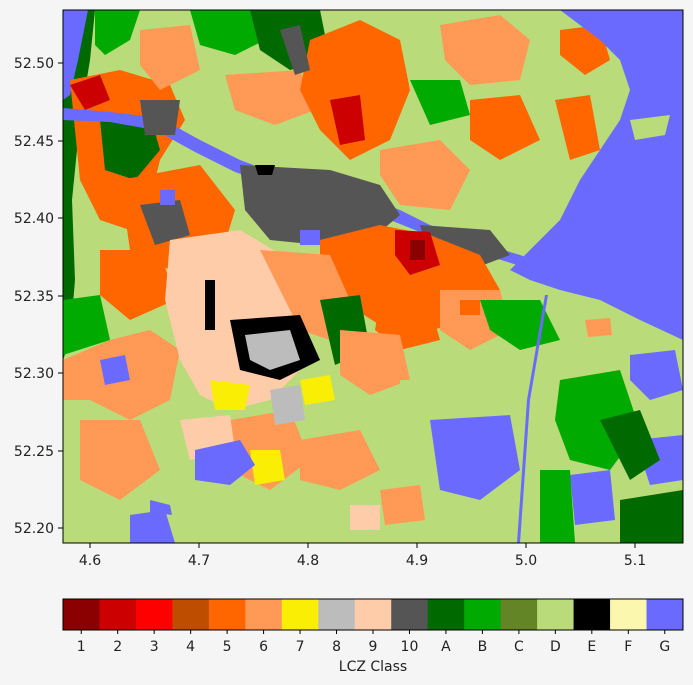  What do you see at coordinates (483, 647) in the screenshot?
I see `colorbar-label: B` at bounding box center [483, 647].